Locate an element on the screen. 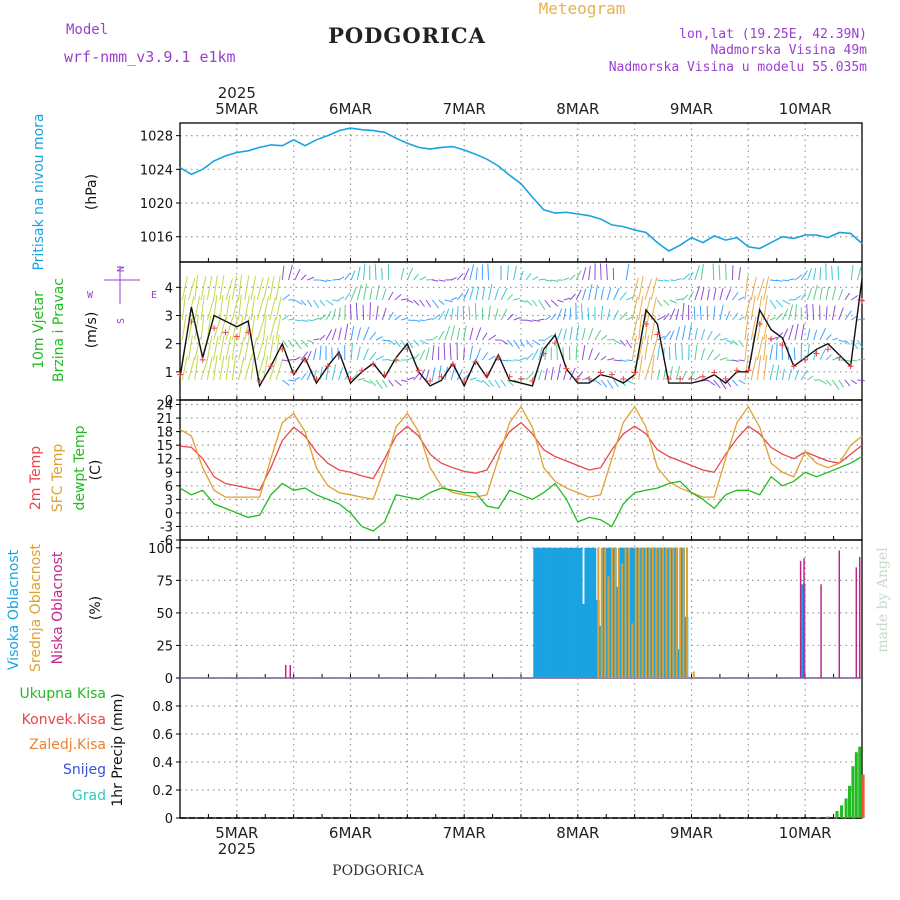  cloud-unit-label: (%) is located at coordinates (96, 608).